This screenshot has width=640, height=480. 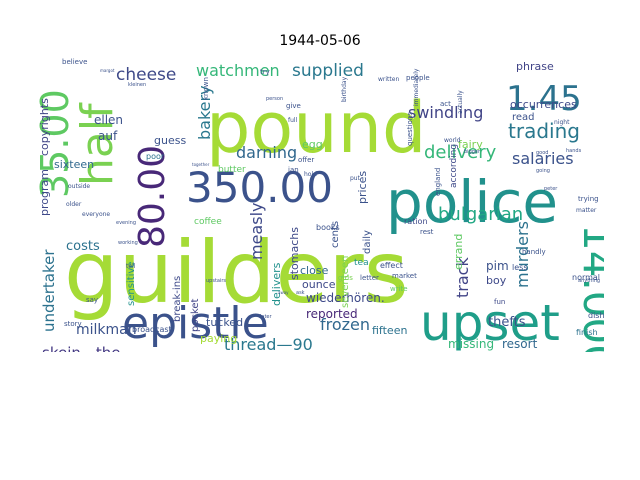 I want to click on word-15: supplied, so click(x=328, y=71).